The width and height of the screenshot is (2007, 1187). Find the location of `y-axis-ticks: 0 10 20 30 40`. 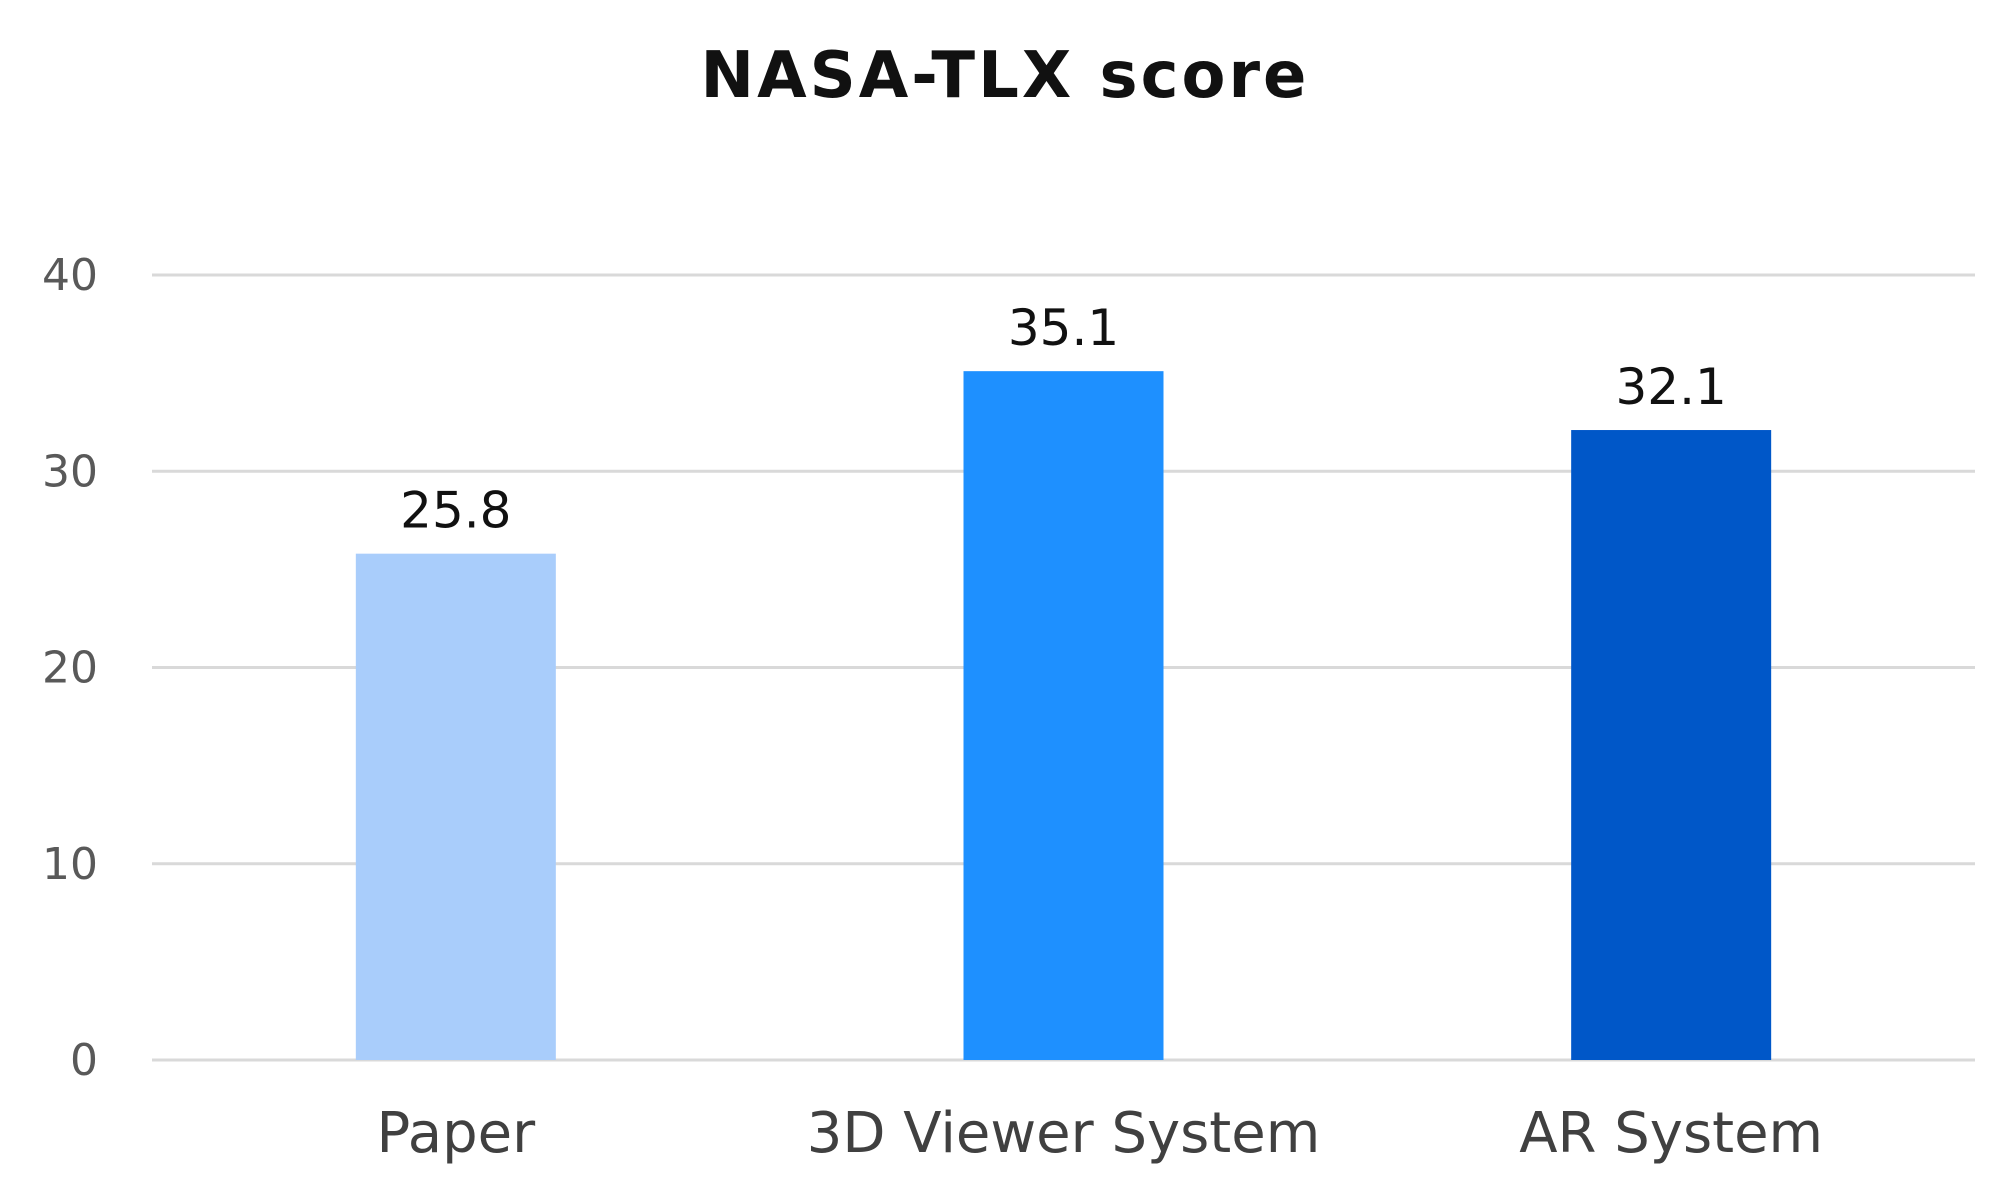

y-axis-ticks: 0 10 20 30 40 is located at coordinates (70, 668).